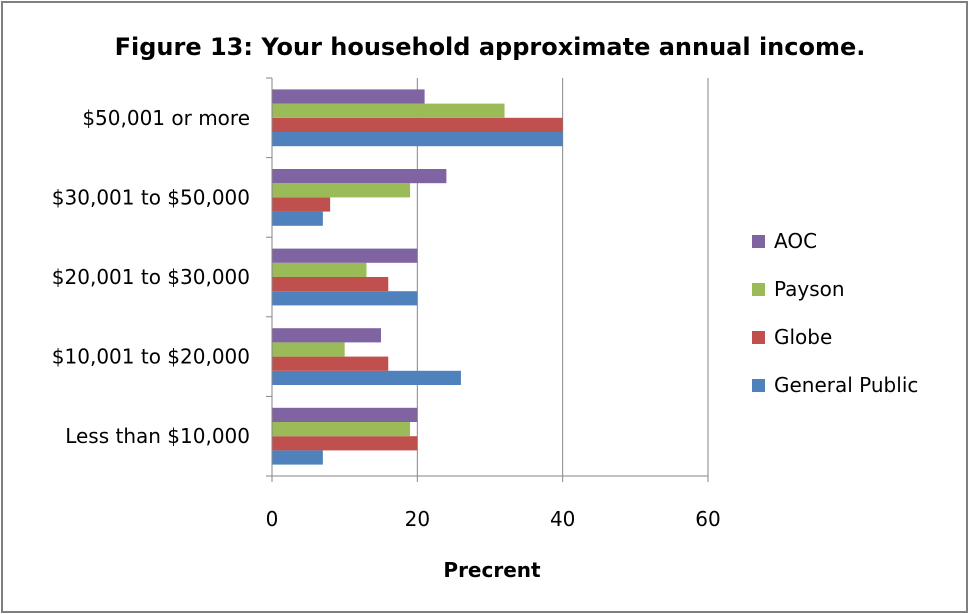 This screenshot has height=614, width=969. What do you see at coordinates (795, 241) in the screenshot?
I see `legend-label: AOC` at bounding box center [795, 241].